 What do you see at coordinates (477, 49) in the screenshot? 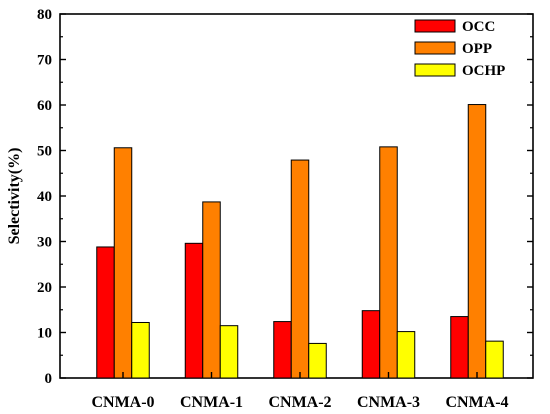
I see `legend-label-opp: OPP` at bounding box center [477, 49].